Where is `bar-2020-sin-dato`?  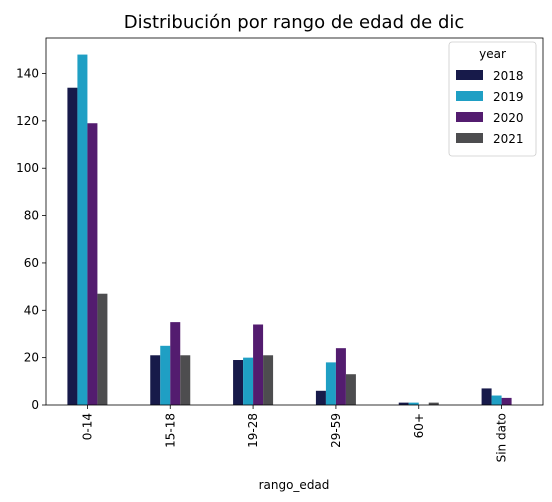 bar-2020-sin-dato is located at coordinates (506, 401).